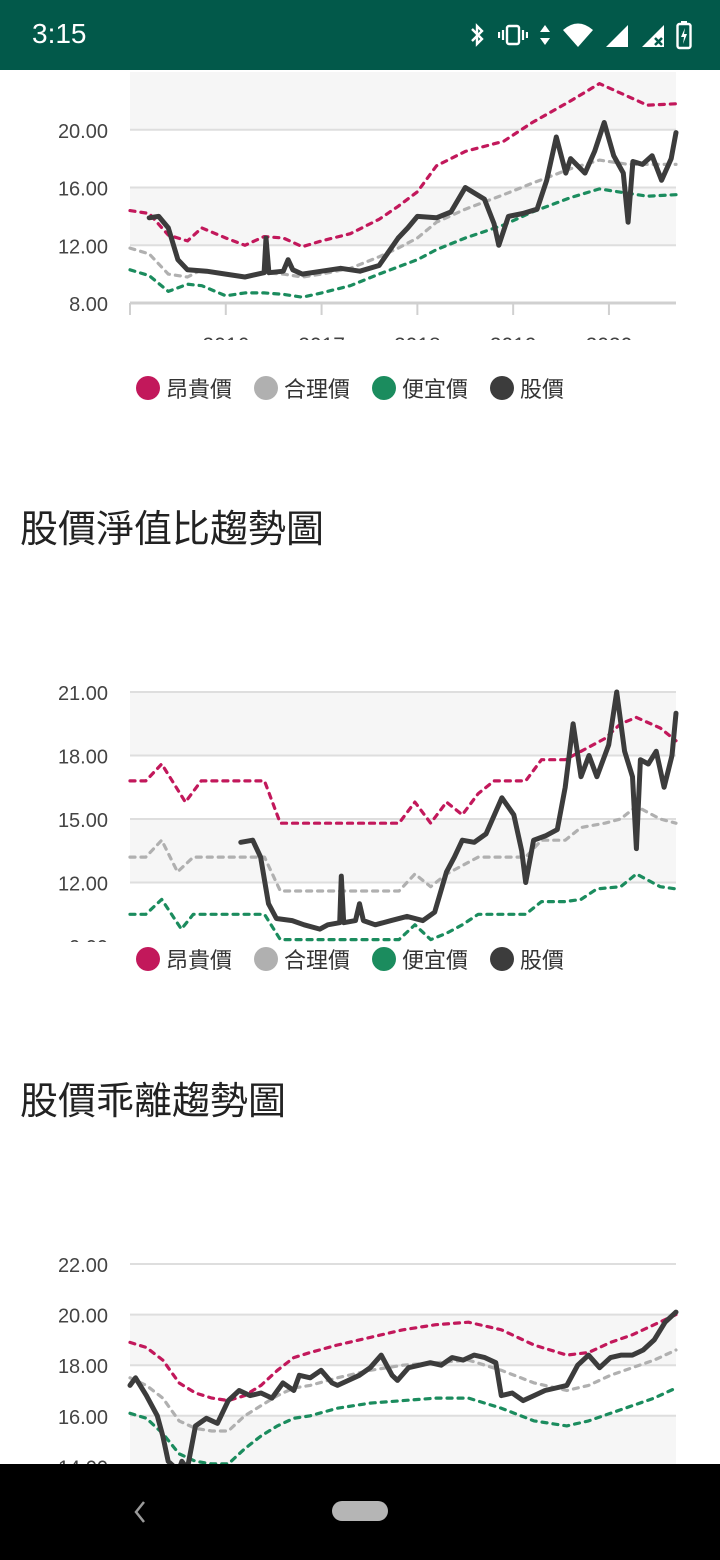 This screenshot has width=720, height=1560. What do you see at coordinates (83, 1266) in the screenshot?
I see `y-tick-label: 22.00` at bounding box center [83, 1266].